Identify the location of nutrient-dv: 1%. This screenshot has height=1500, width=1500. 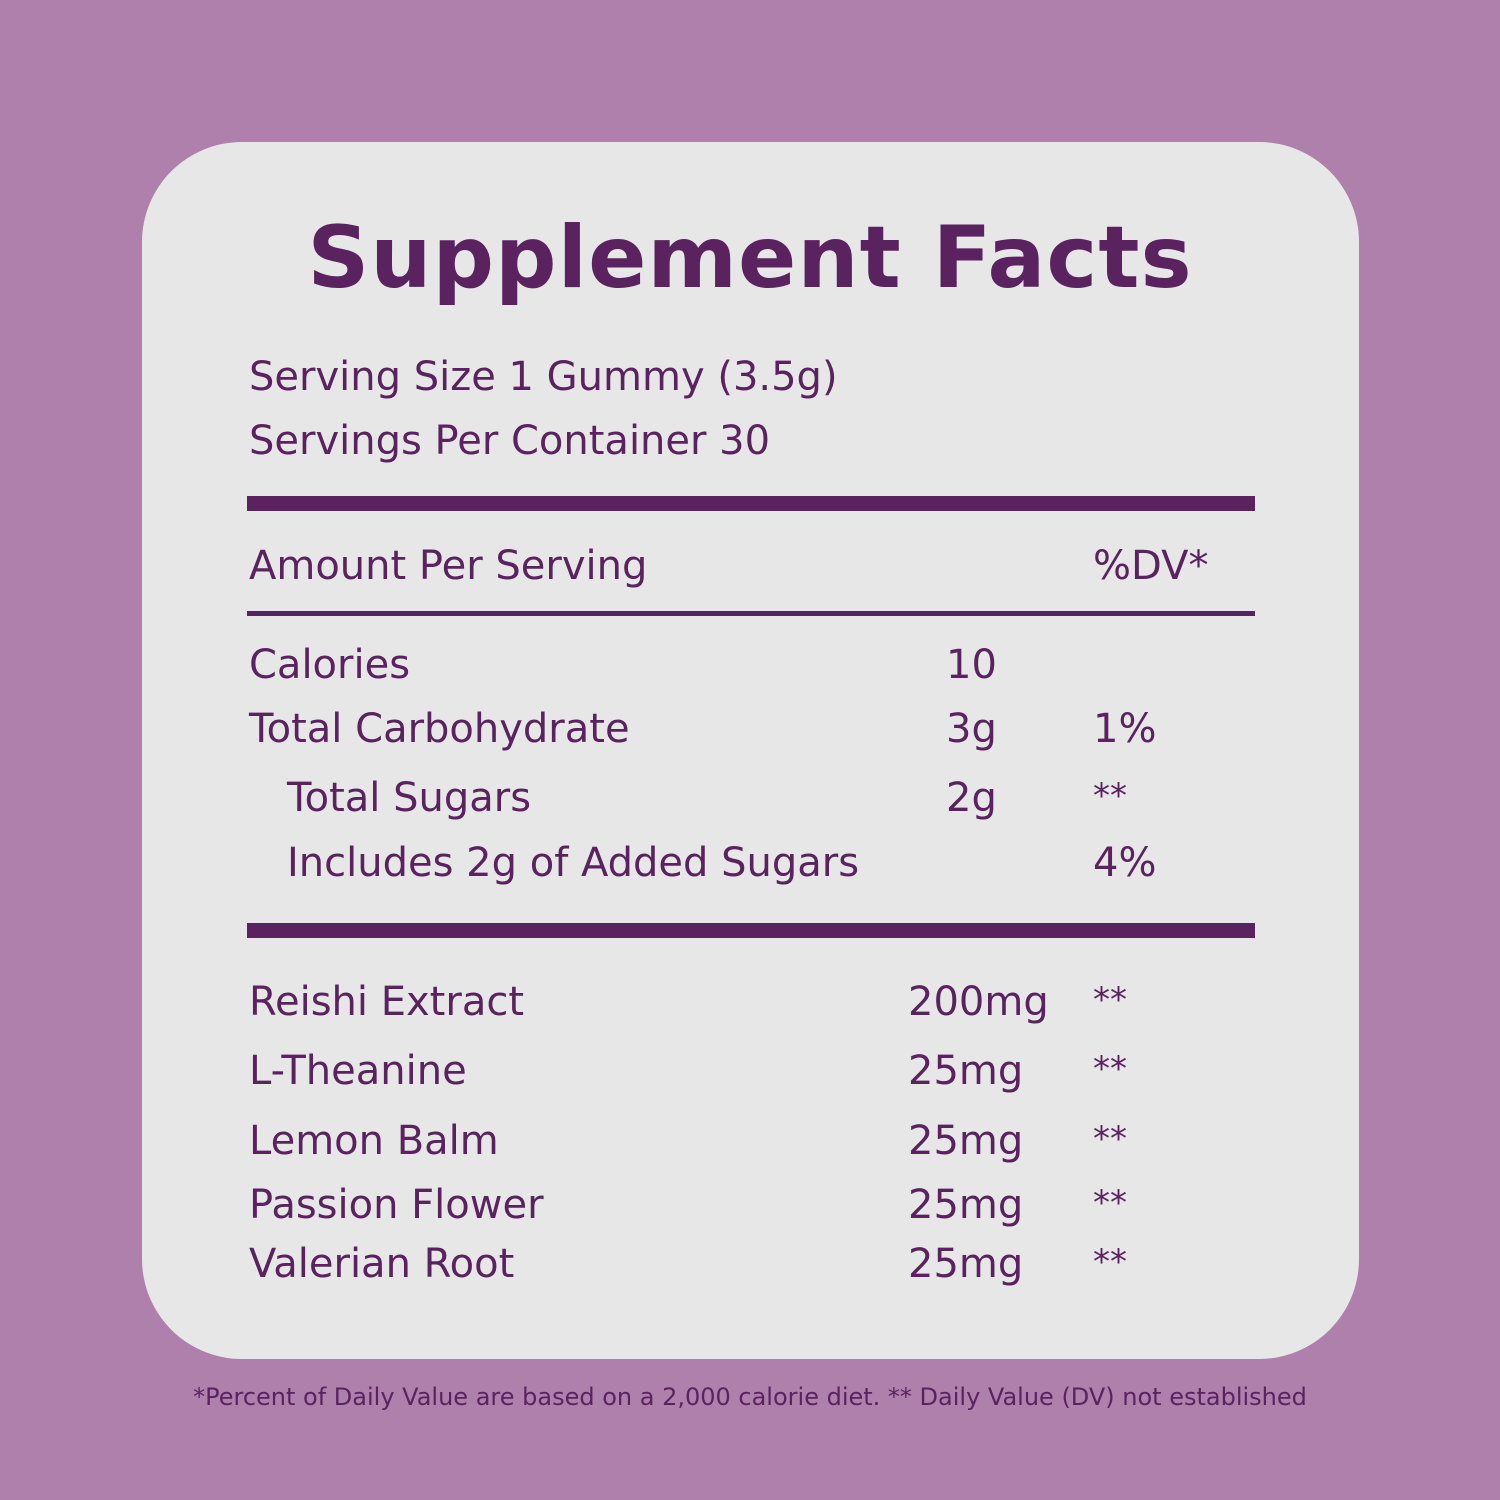
(1125, 729).